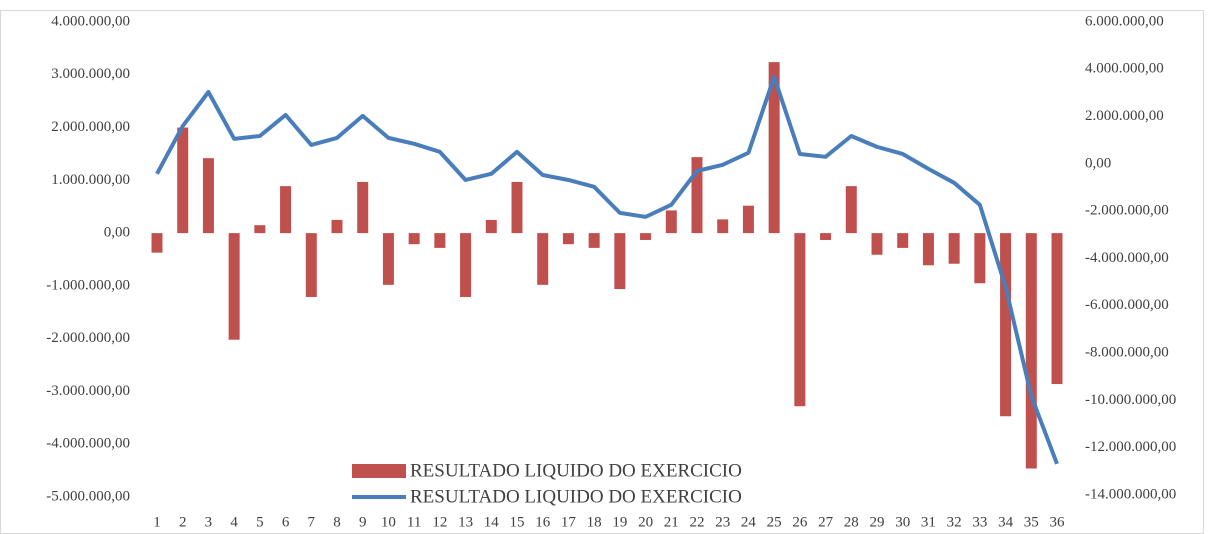  I want to click on y2-tick-label: 4.000.000,00, so click(1124, 69).